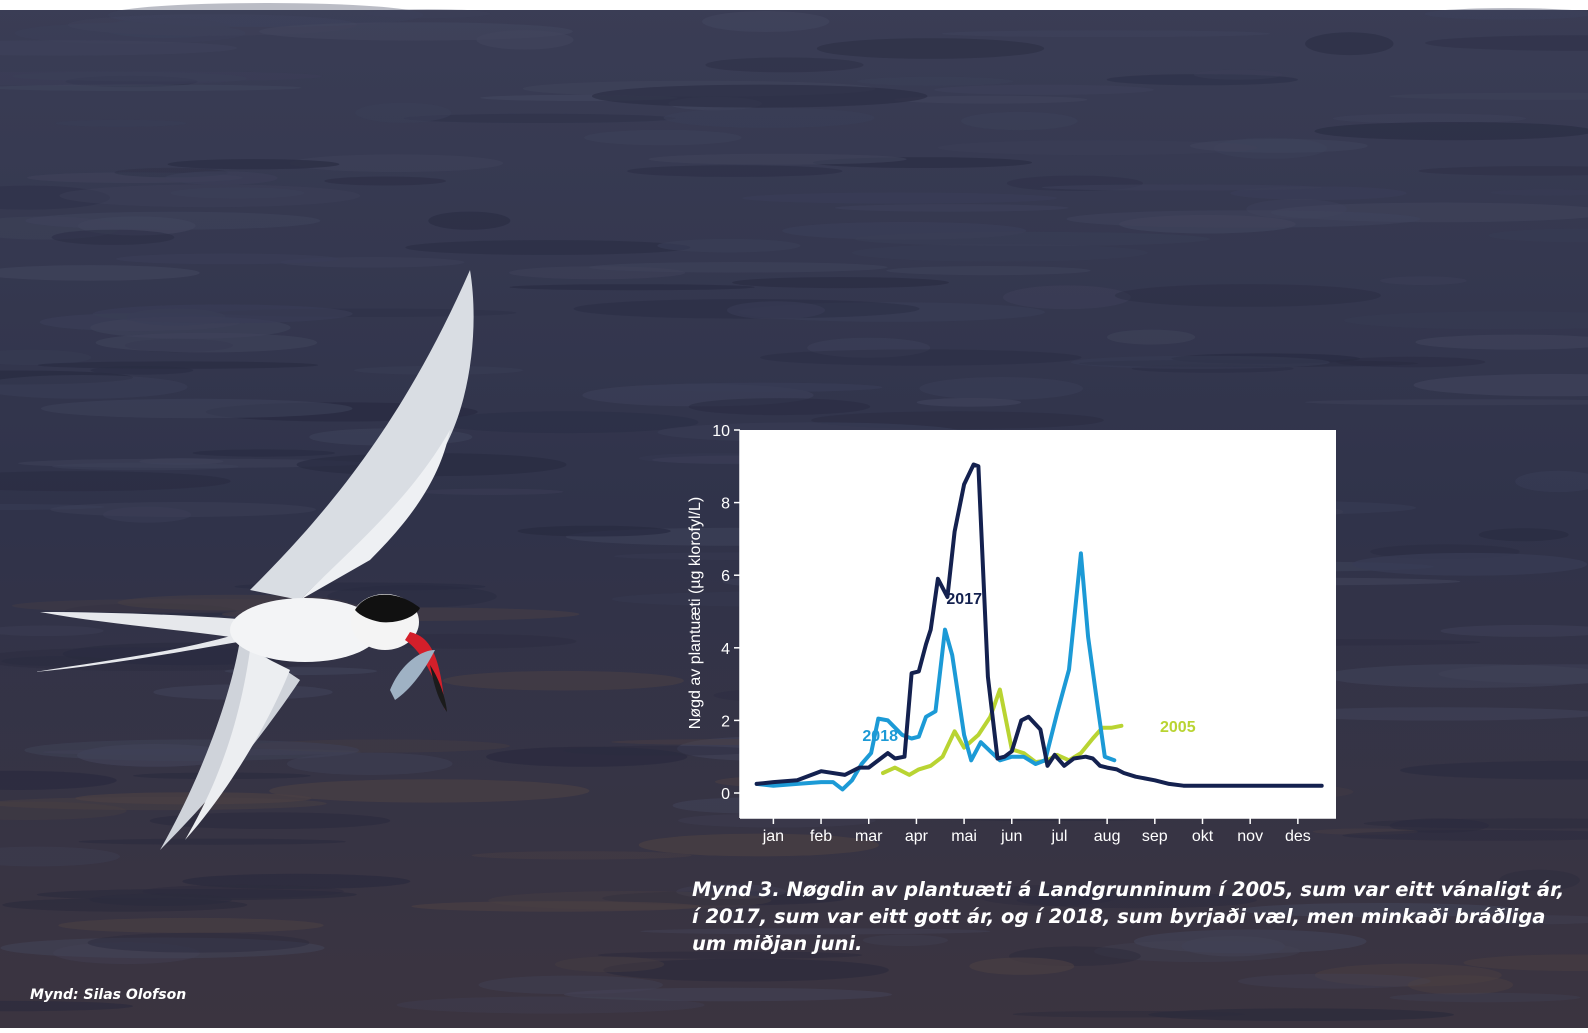 The width and height of the screenshot is (1588, 1033). I want to click on series-label-2017: 2017, so click(964, 599).